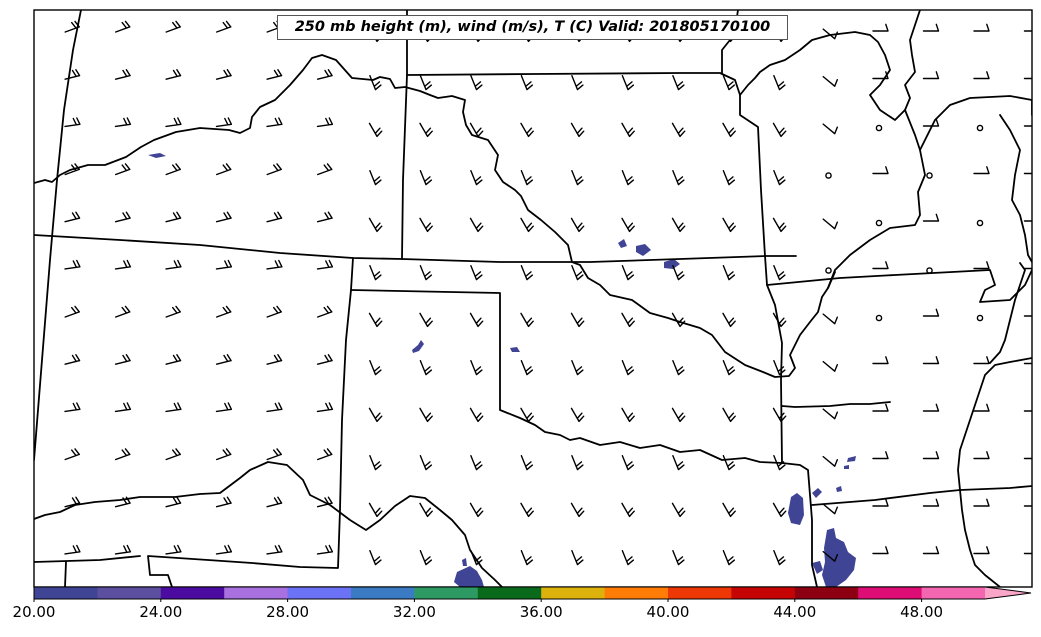  Describe the element at coordinates (414, 612) in the screenshot. I see `colorbar-tick-label: 32.00` at that location.